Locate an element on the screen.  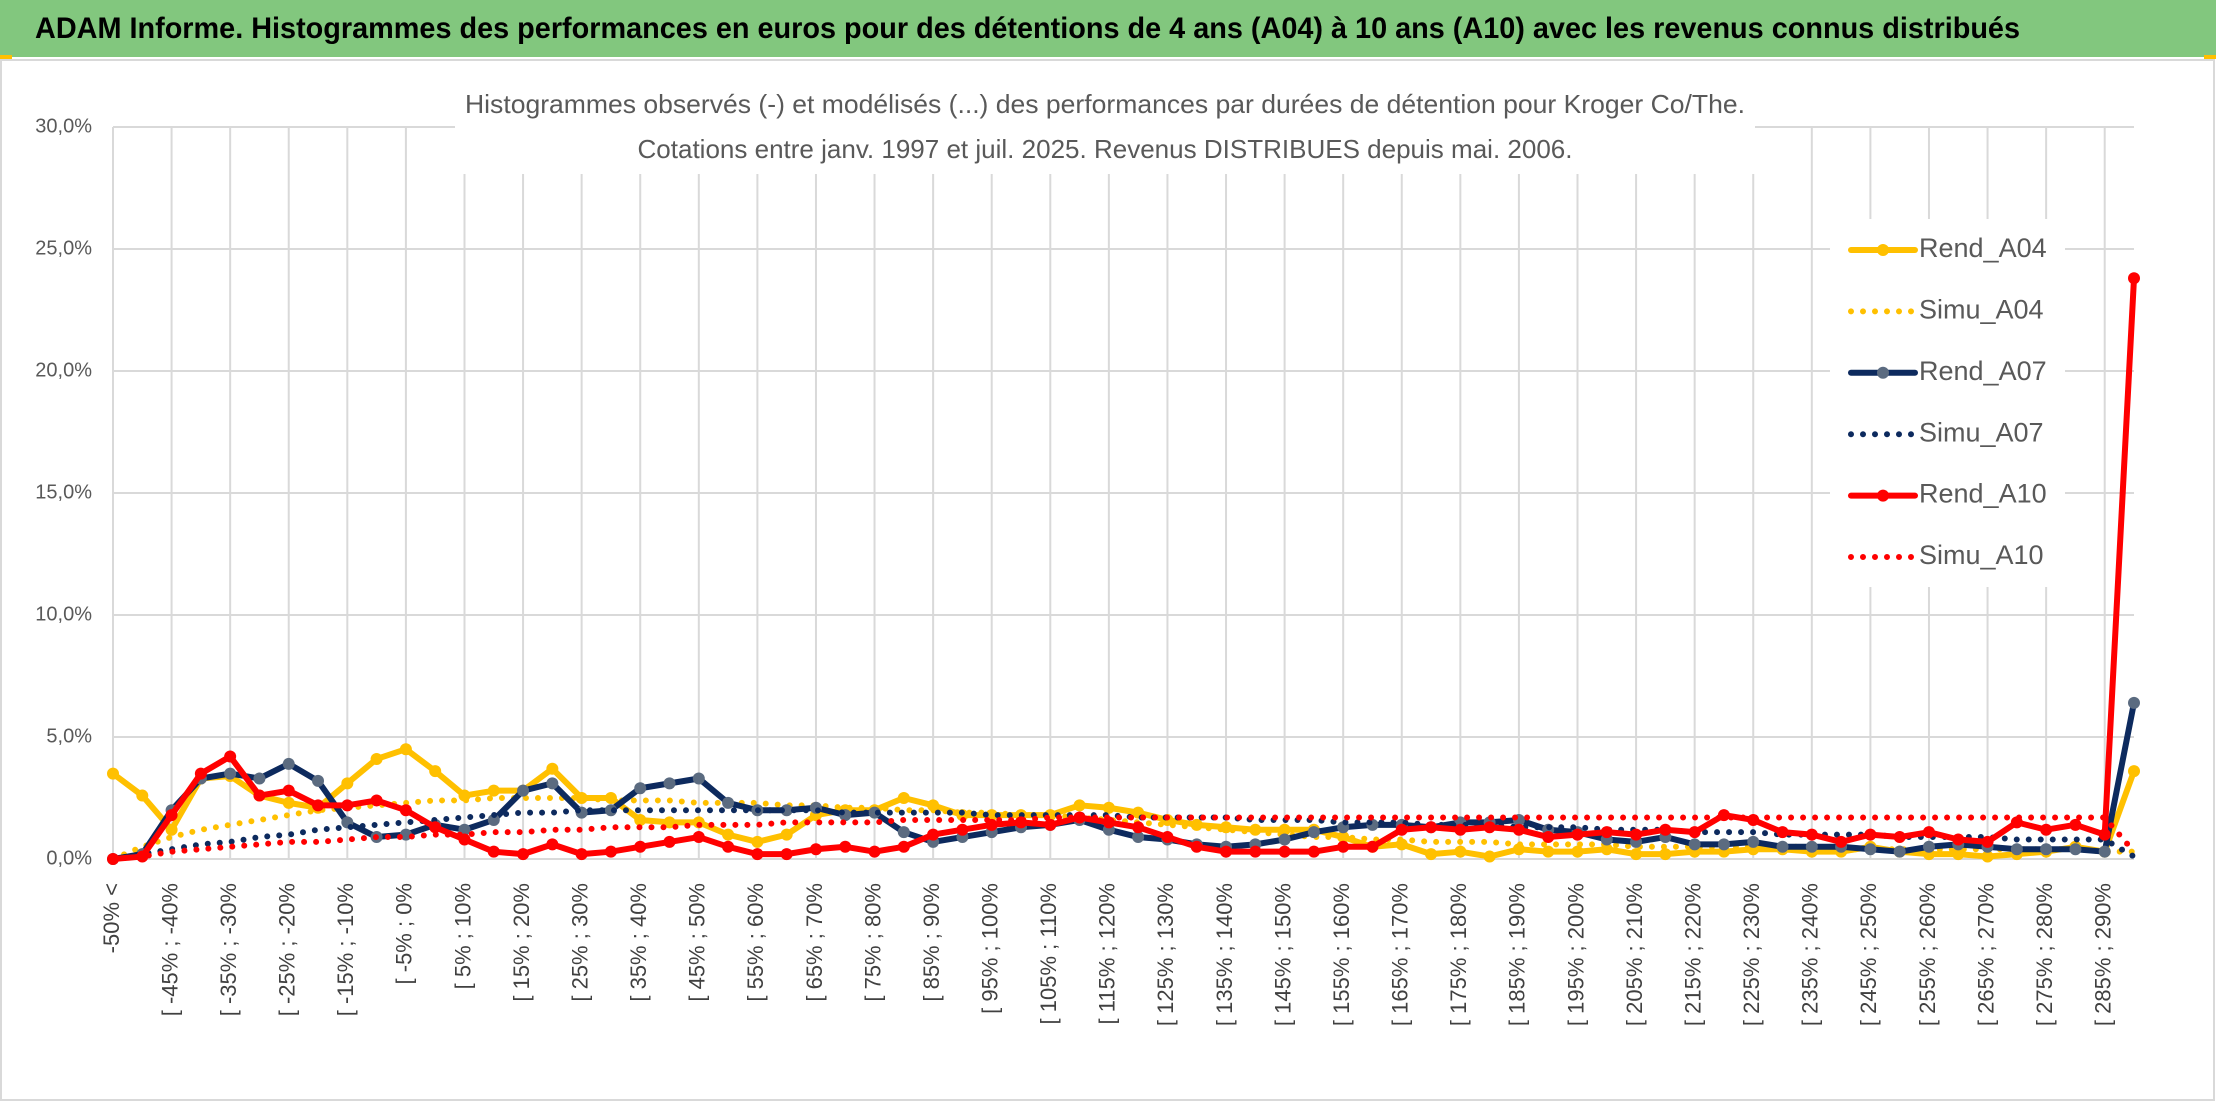
x-tick-label: [ 175% ; 180% is located at coordinates (1458, 954).